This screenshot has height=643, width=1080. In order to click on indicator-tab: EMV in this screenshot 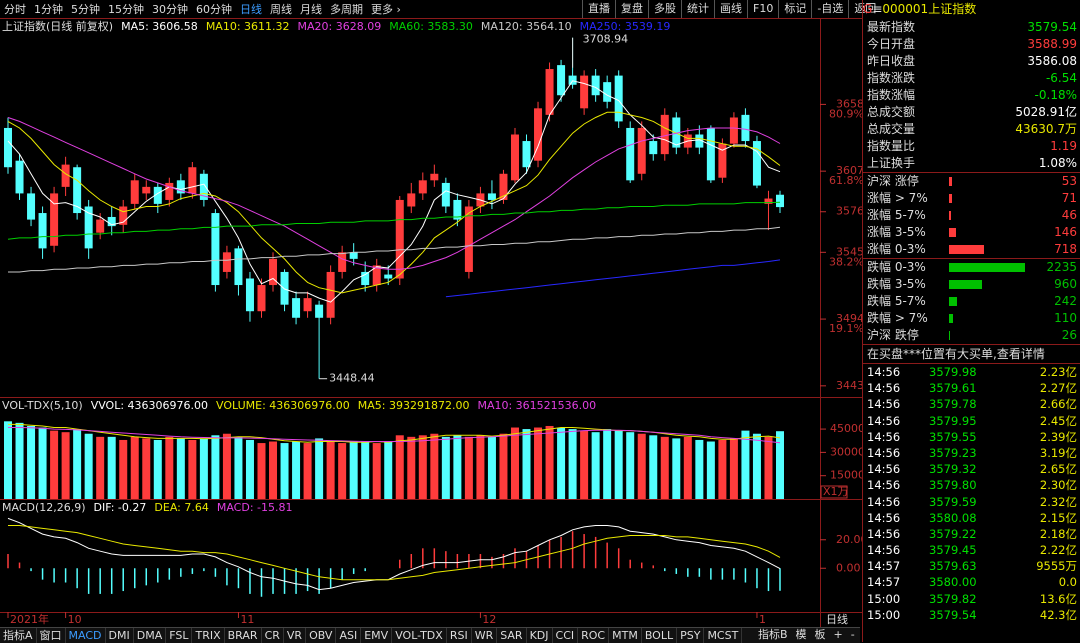, I will do `click(377, 635)`.